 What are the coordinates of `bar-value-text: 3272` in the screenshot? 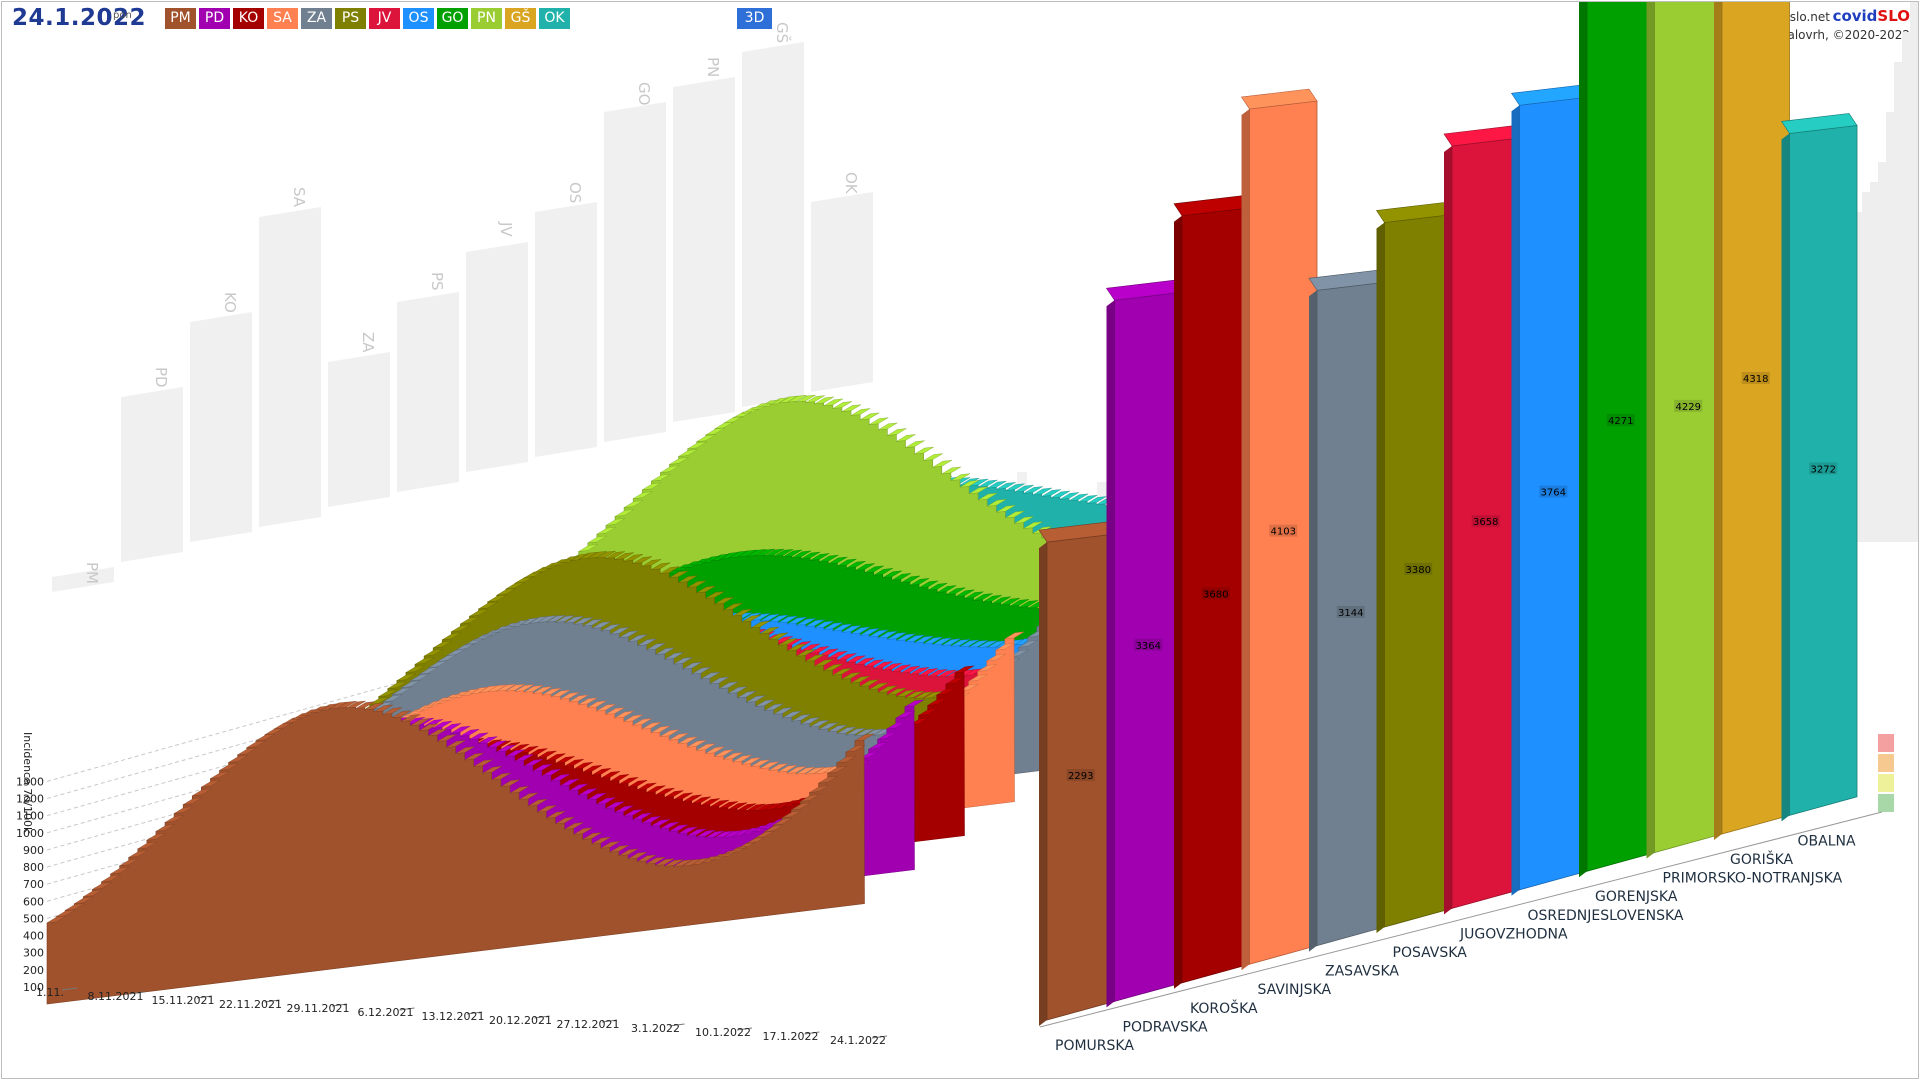 It's located at (1823, 469).